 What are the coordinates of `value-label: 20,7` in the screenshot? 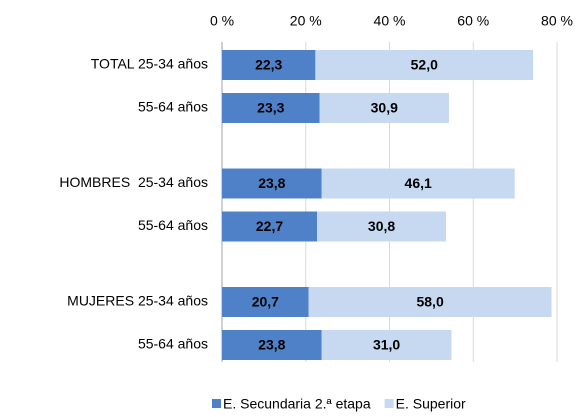 It's located at (265, 302).